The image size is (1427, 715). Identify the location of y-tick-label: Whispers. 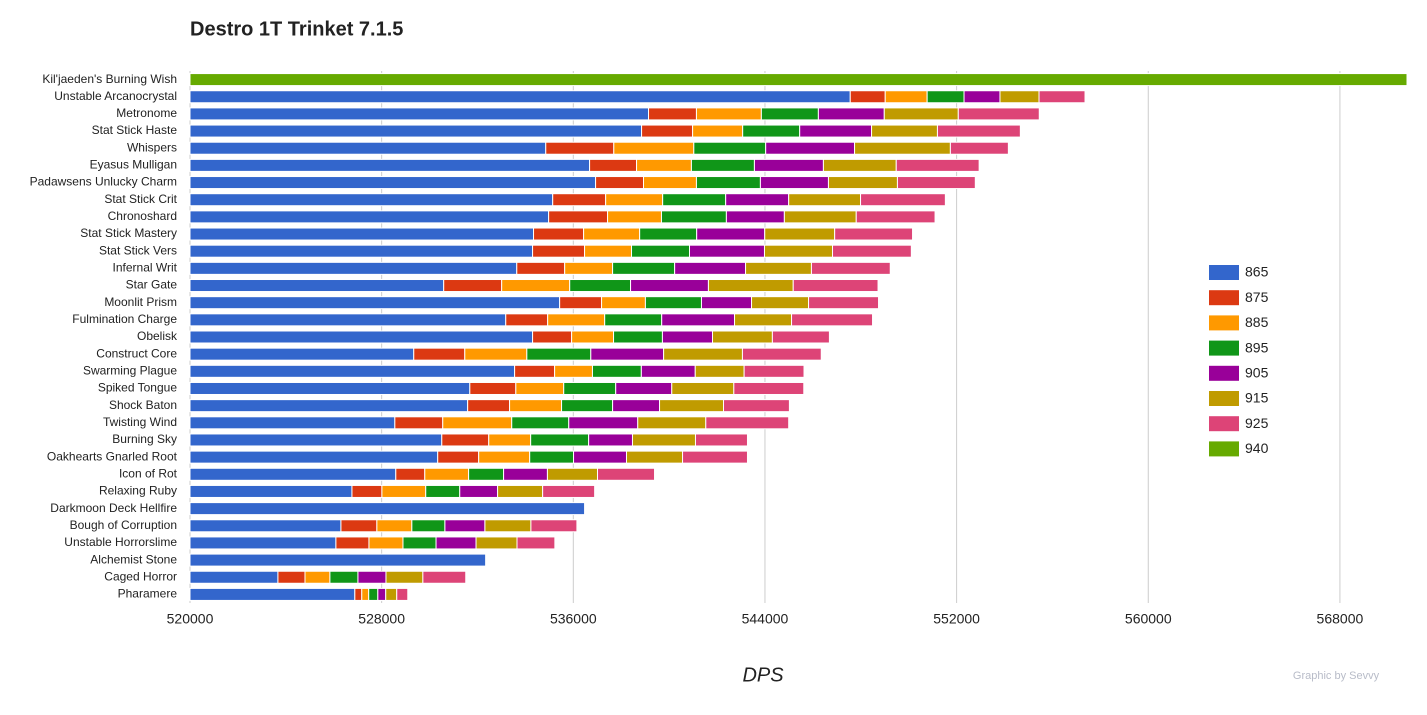
(152, 147).